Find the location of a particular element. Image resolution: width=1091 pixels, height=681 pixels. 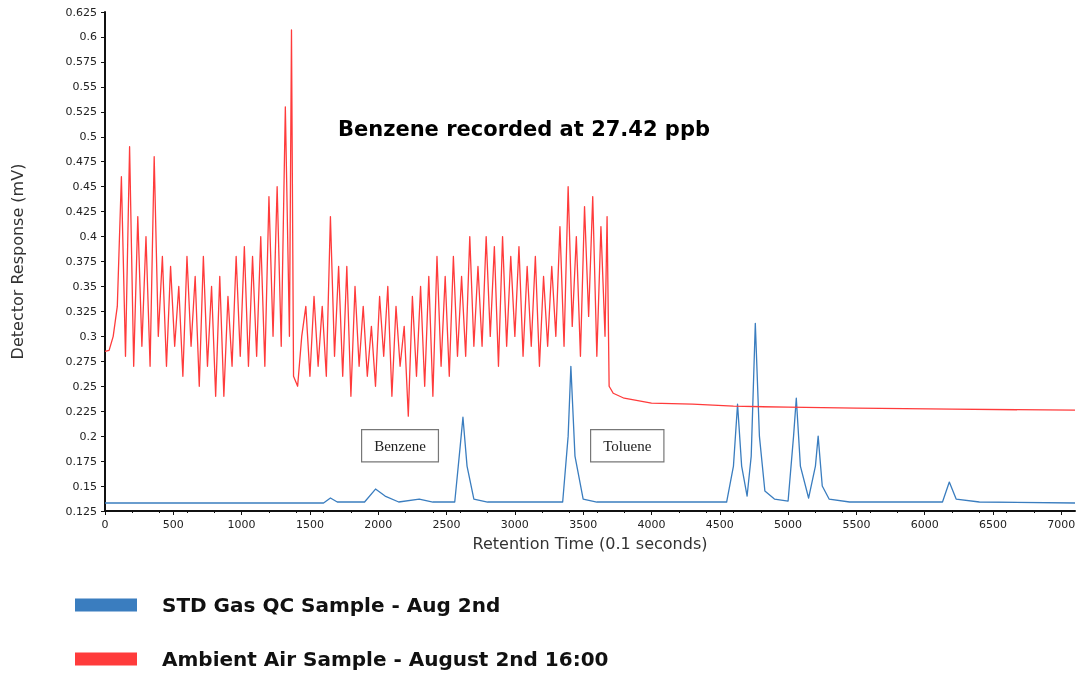

y-tick-label: 0.4 is located at coordinates (88, 237).